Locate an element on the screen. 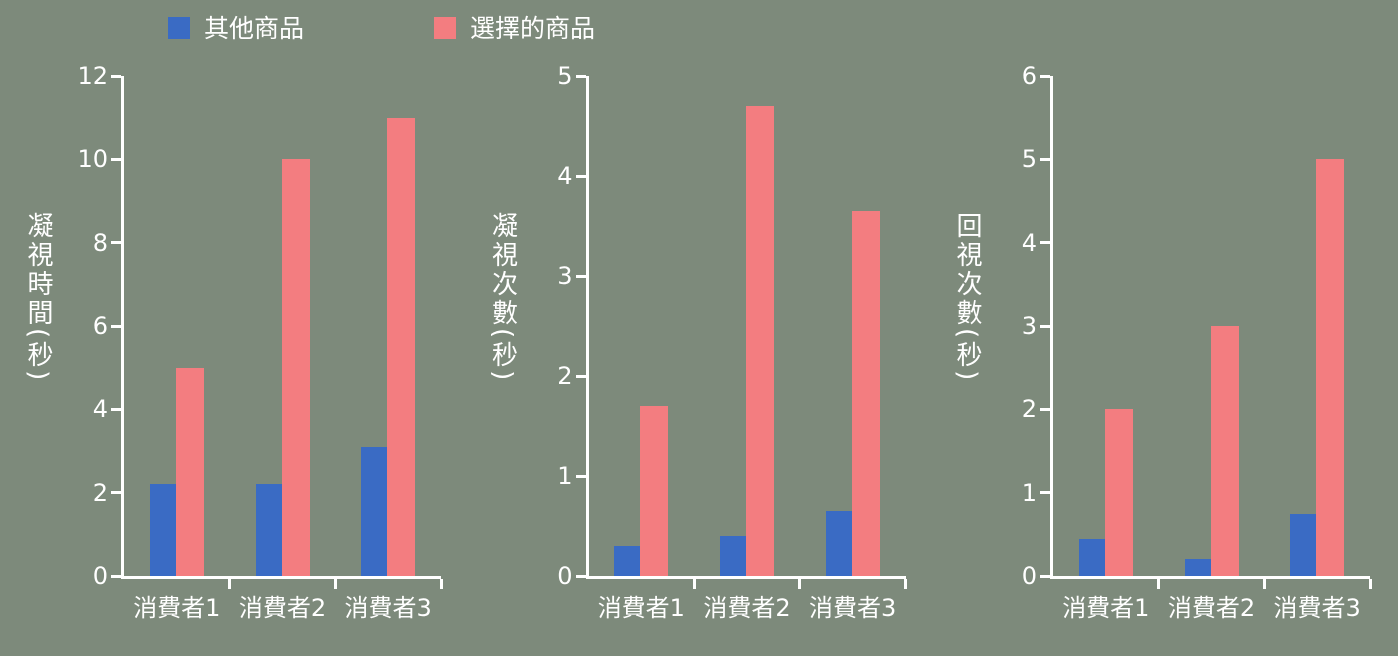 The width and height of the screenshot is (1398, 656). y-tick-label: 12 is located at coordinates (92, 76).